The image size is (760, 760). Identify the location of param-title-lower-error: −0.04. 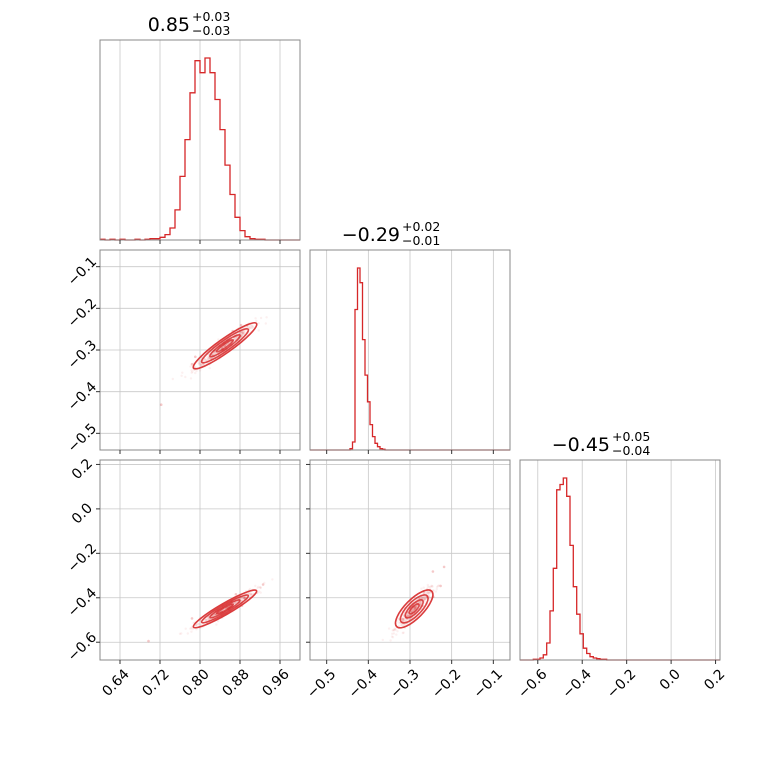
(631, 450).